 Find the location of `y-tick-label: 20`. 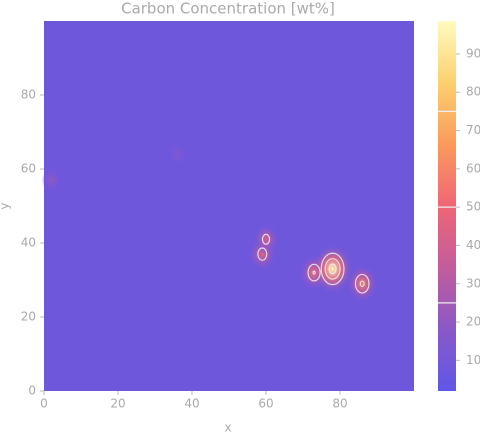

y-tick-label: 20 is located at coordinates (28, 317).